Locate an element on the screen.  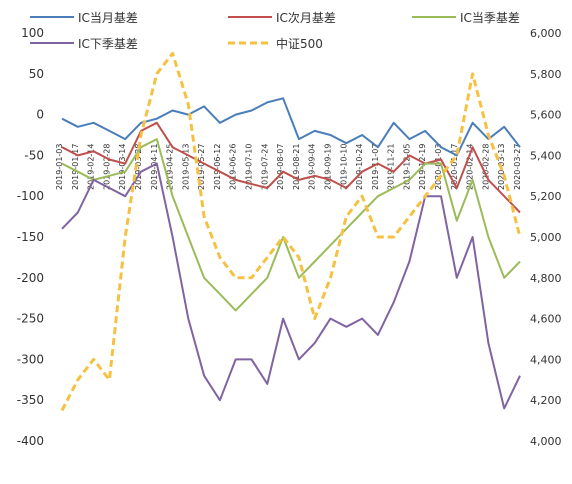
x-tick-label: 2019-06-12 is located at coordinates (217, 167).